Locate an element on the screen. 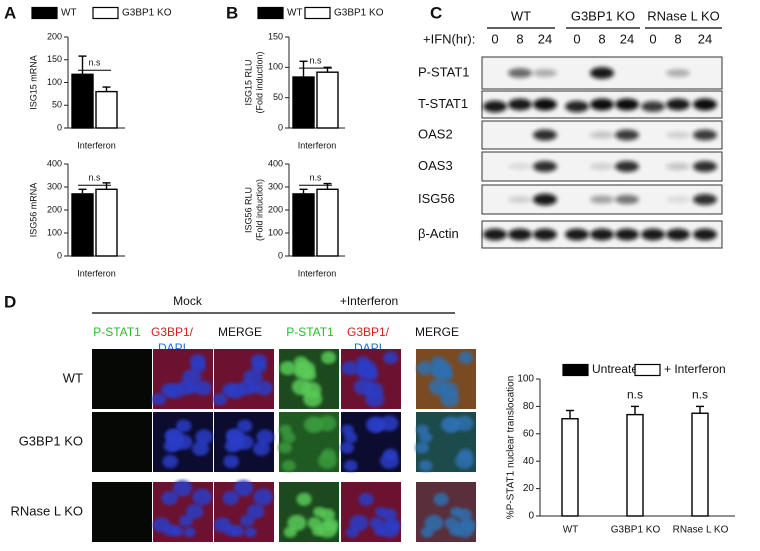  blot-time-label: 0 is located at coordinates (576, 38).